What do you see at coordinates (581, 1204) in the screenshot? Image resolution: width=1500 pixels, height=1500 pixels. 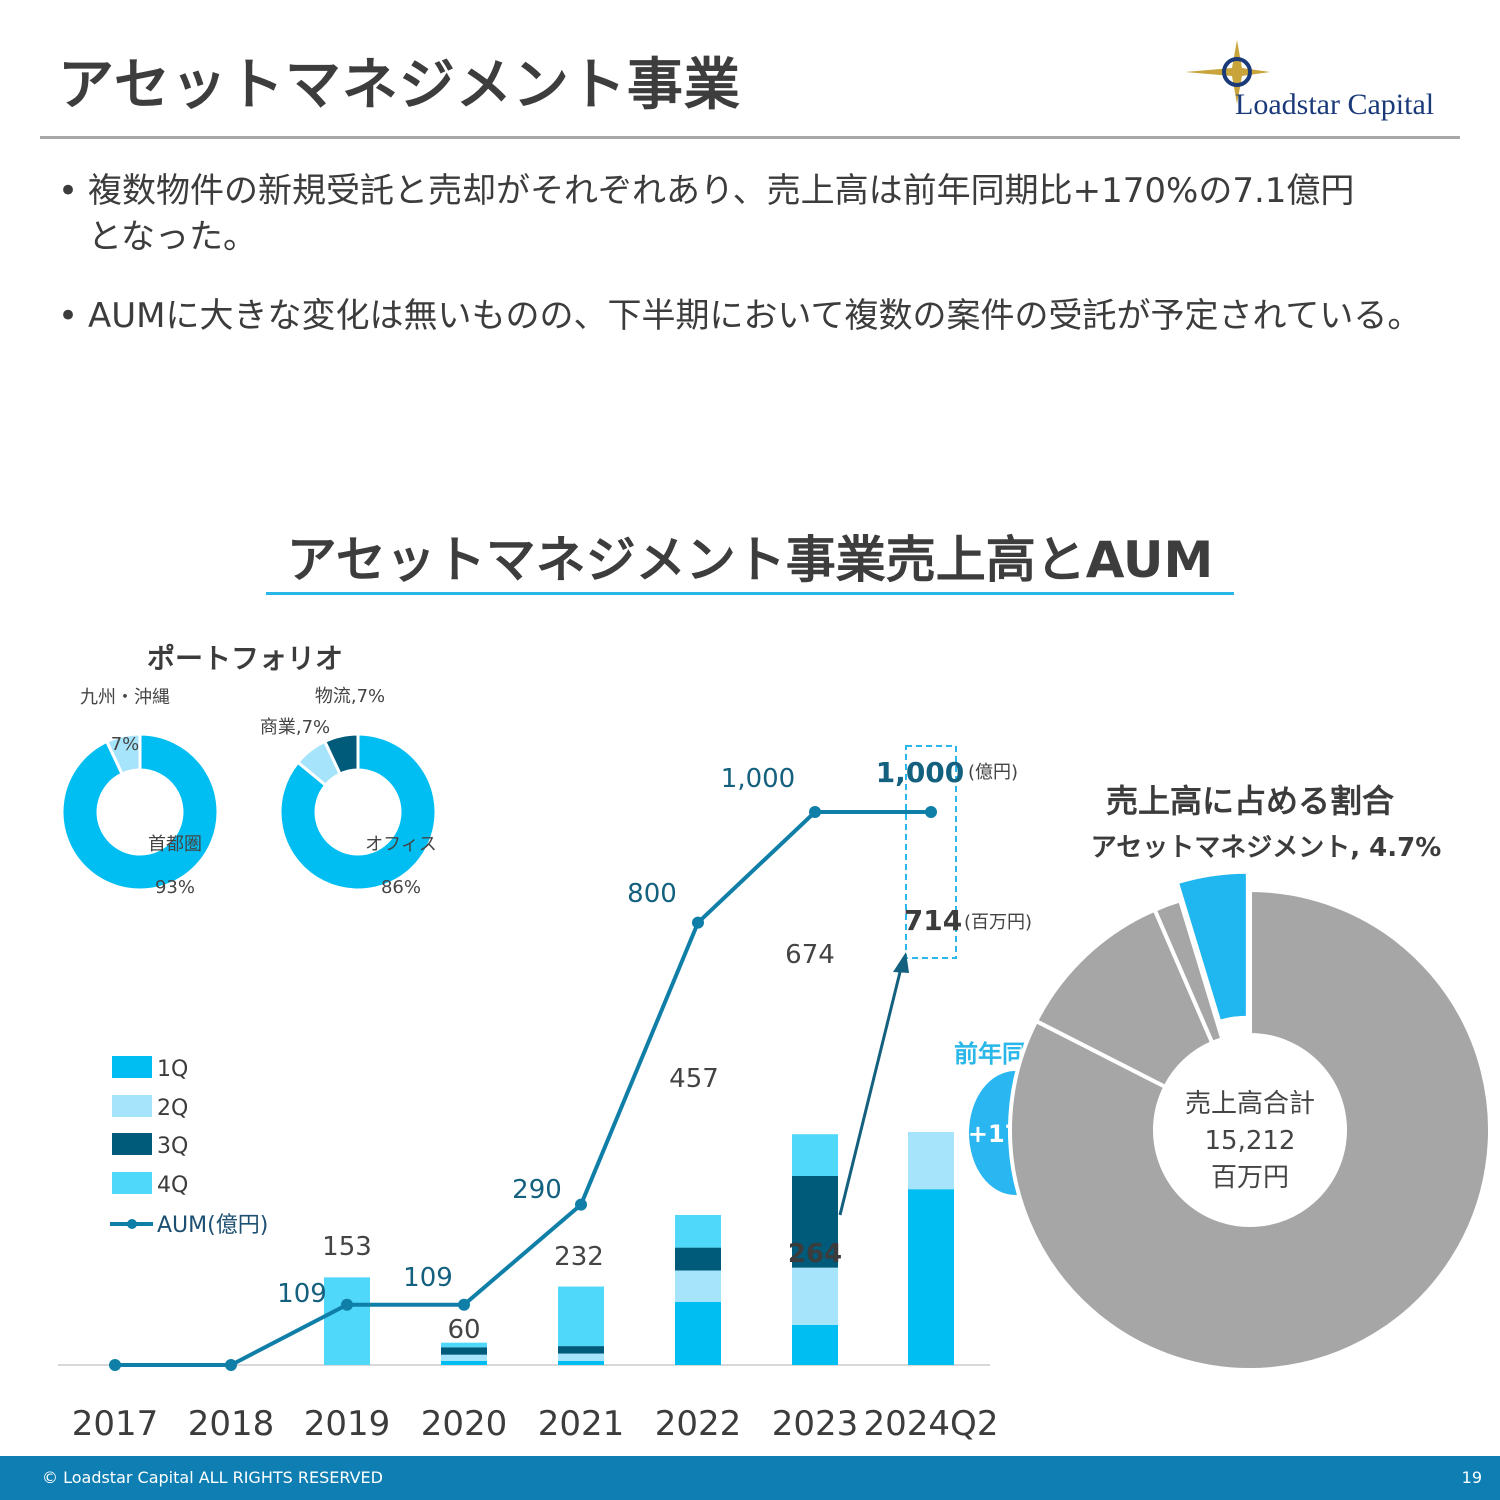 I see `aum-point-2021` at bounding box center [581, 1204].